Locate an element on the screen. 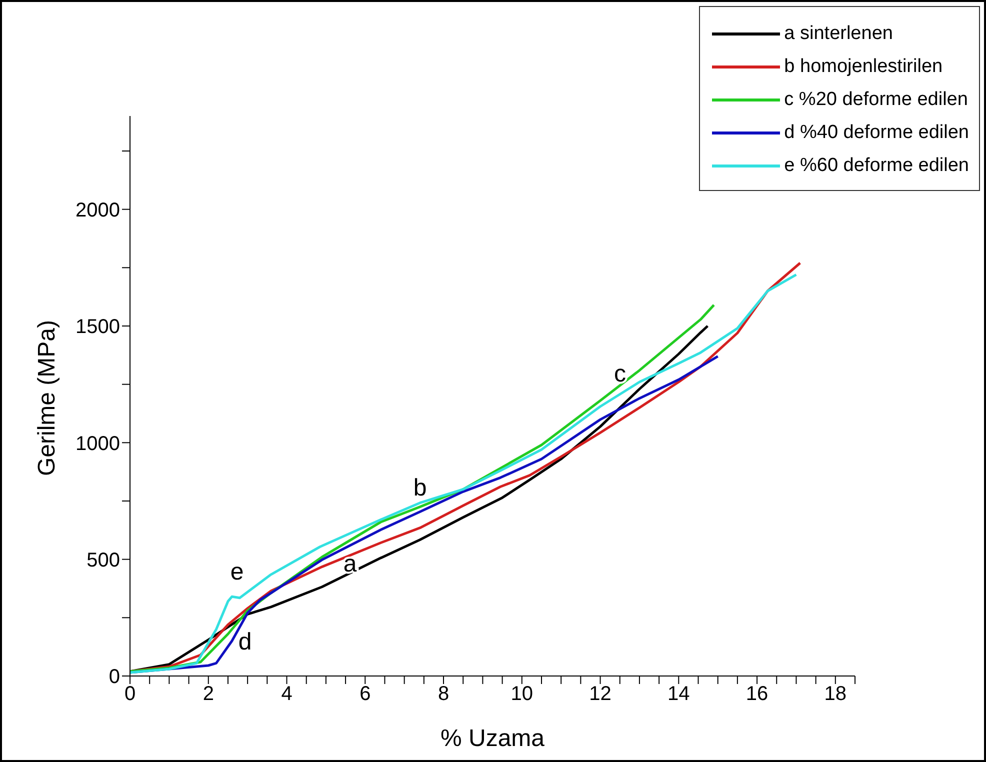 This screenshot has width=986, height=762. y-tick-label: 2000 is located at coordinates (98, 210).